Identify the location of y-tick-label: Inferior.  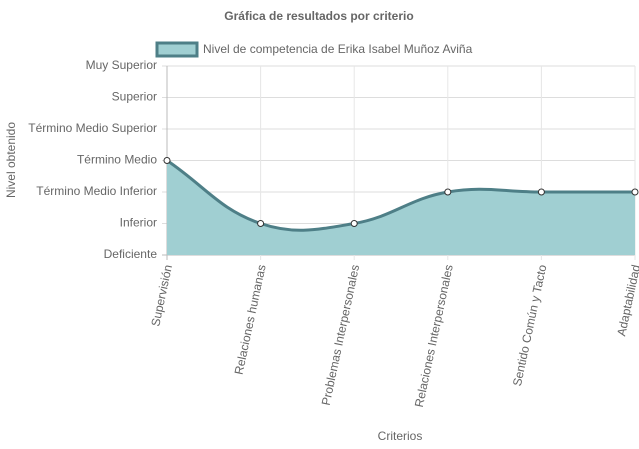
(138, 223).